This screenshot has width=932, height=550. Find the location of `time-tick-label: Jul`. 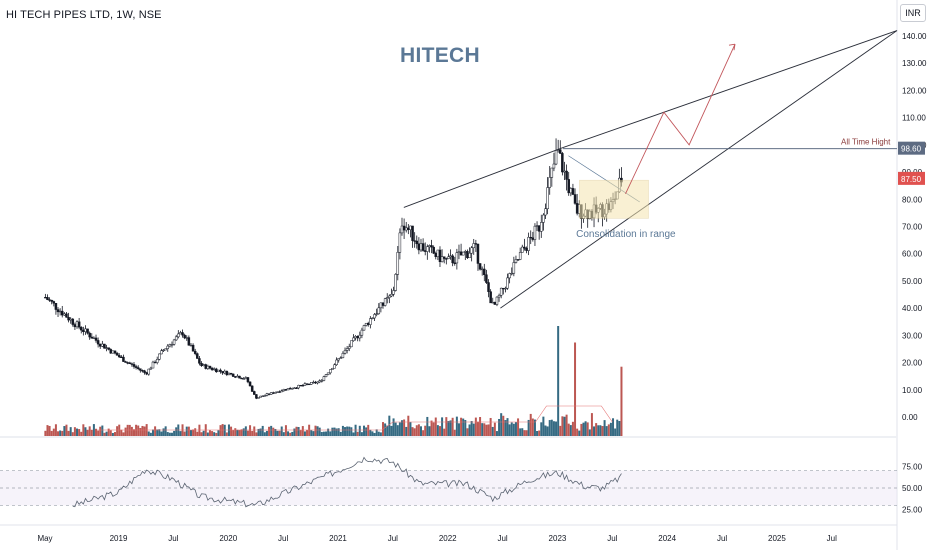

time-tick-label: Jul is located at coordinates (722, 538).